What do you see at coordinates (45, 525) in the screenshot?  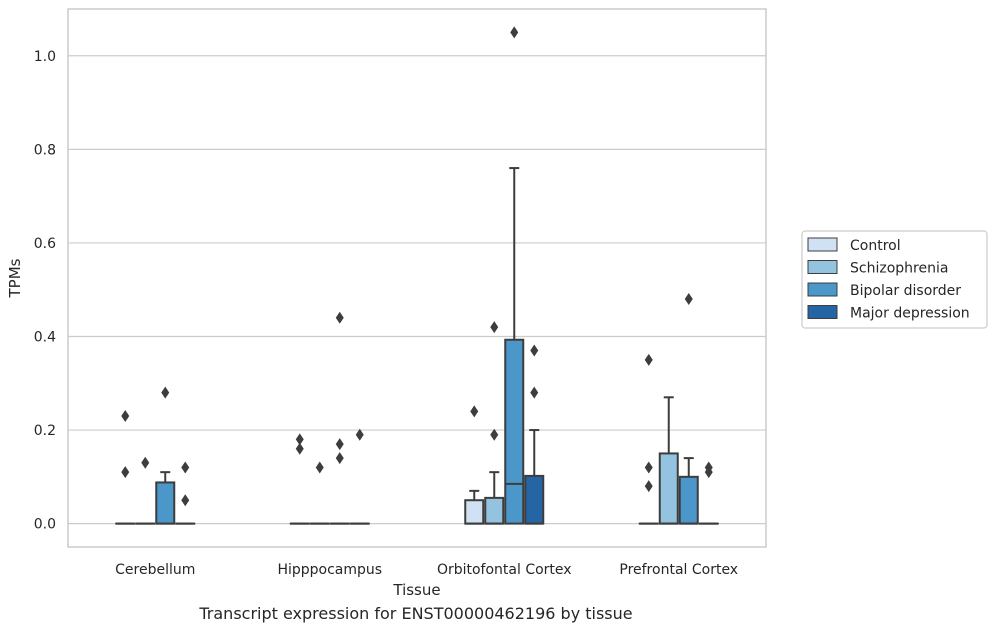 I see `y-tick-label: 0.0` at bounding box center [45, 525].